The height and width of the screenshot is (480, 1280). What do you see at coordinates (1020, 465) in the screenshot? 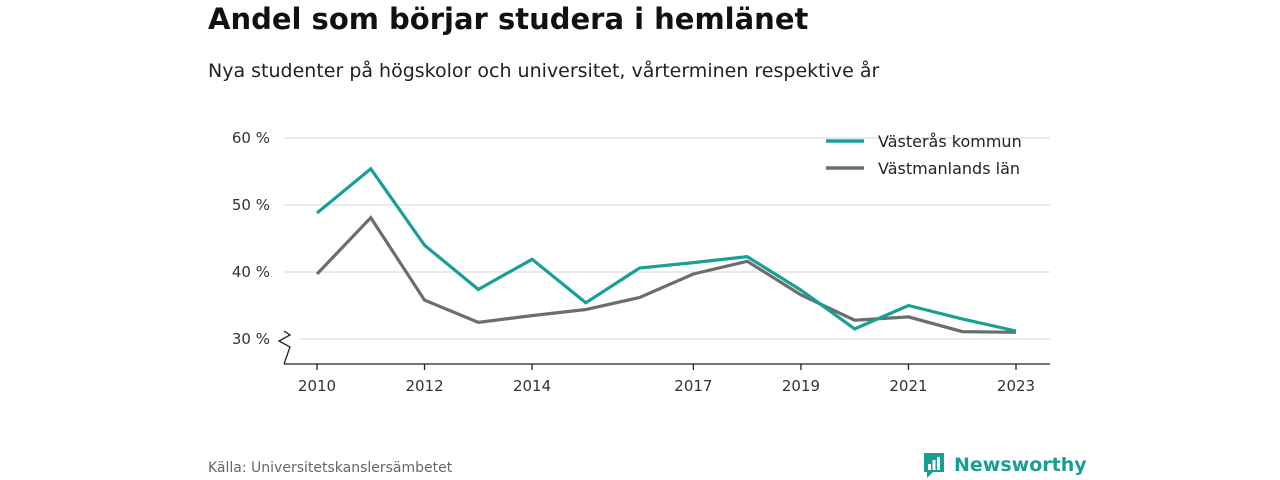
I see `brand-name: Newsworthy` at bounding box center [1020, 465].